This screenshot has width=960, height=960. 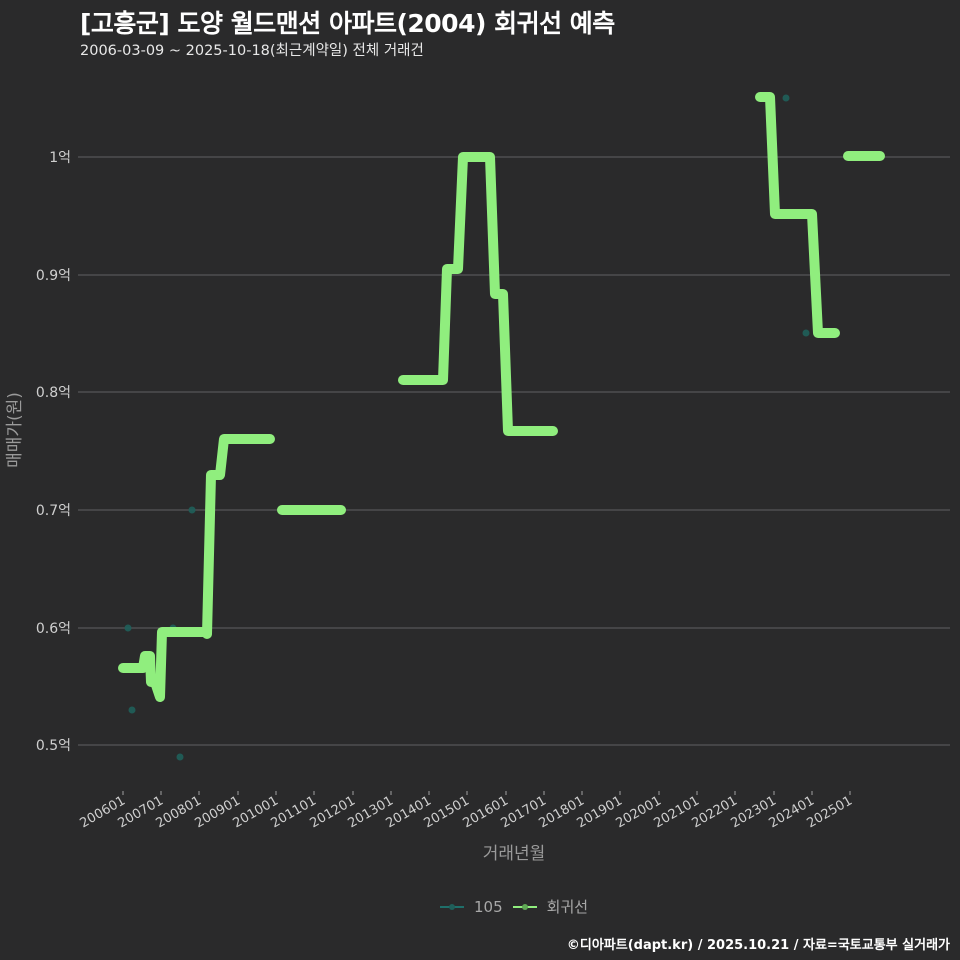 I want to click on y-tick-label: 0.9억, so click(x=53, y=276).